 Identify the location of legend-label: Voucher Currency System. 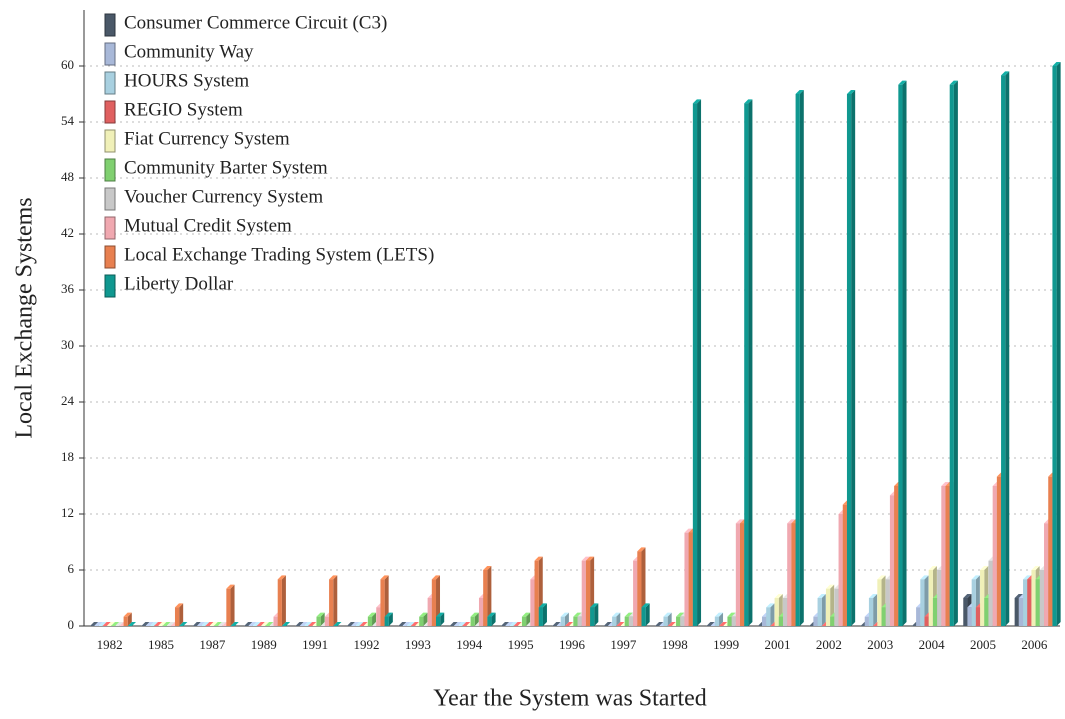
(223, 196).